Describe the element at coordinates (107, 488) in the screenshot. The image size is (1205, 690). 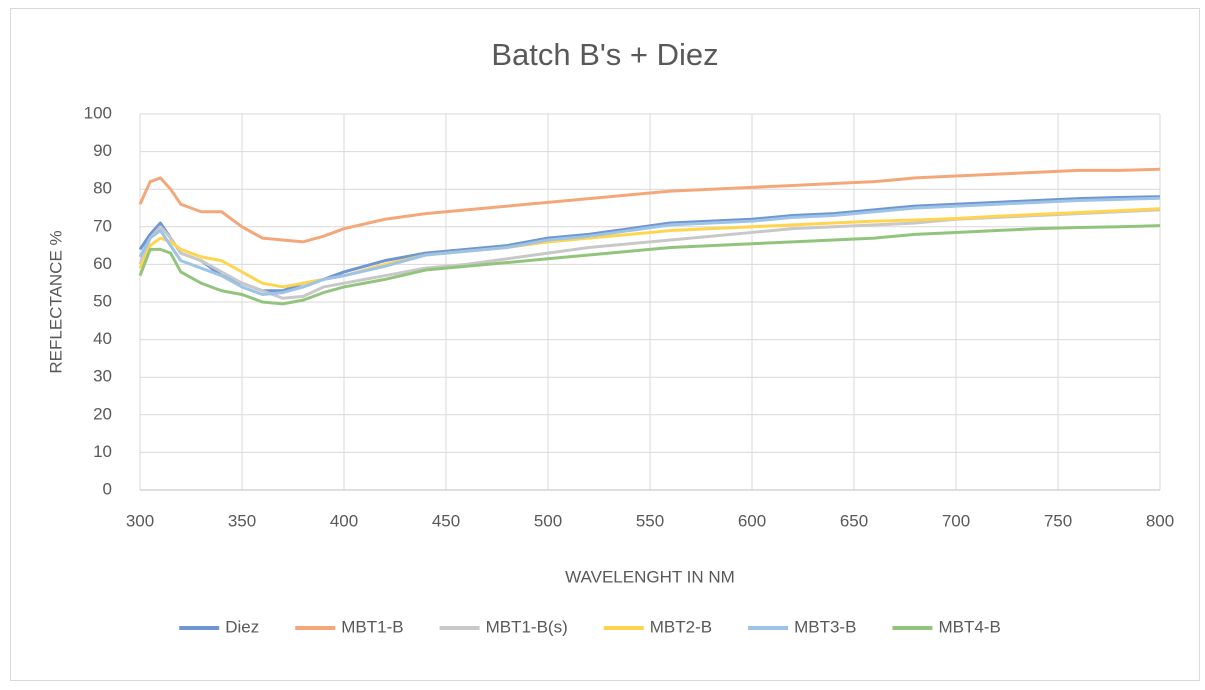
I see `y-tick-label: 0` at that location.